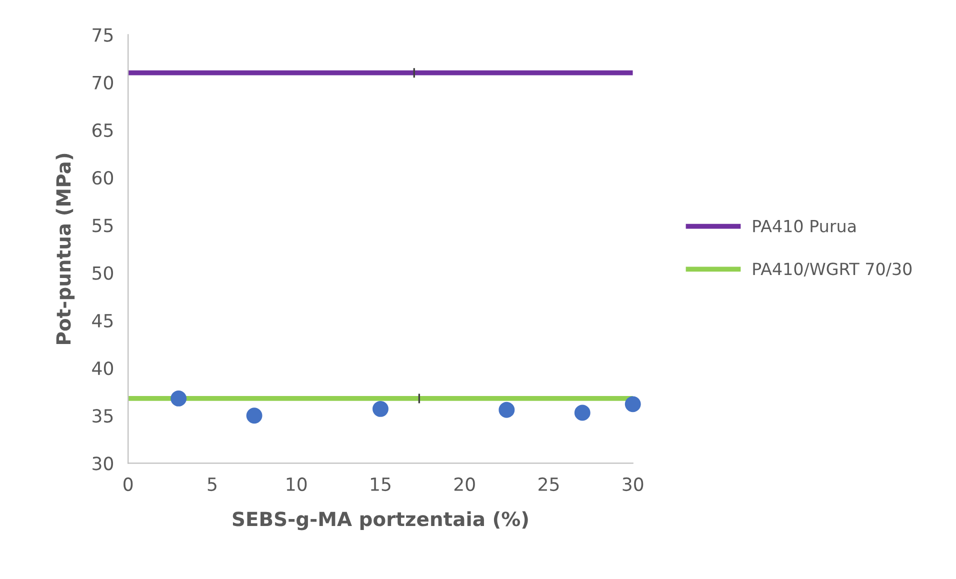 This screenshot has width=956, height=579. I want to click on x-axis-title: SEBS-g-MA portzentaia (%), so click(380, 520).